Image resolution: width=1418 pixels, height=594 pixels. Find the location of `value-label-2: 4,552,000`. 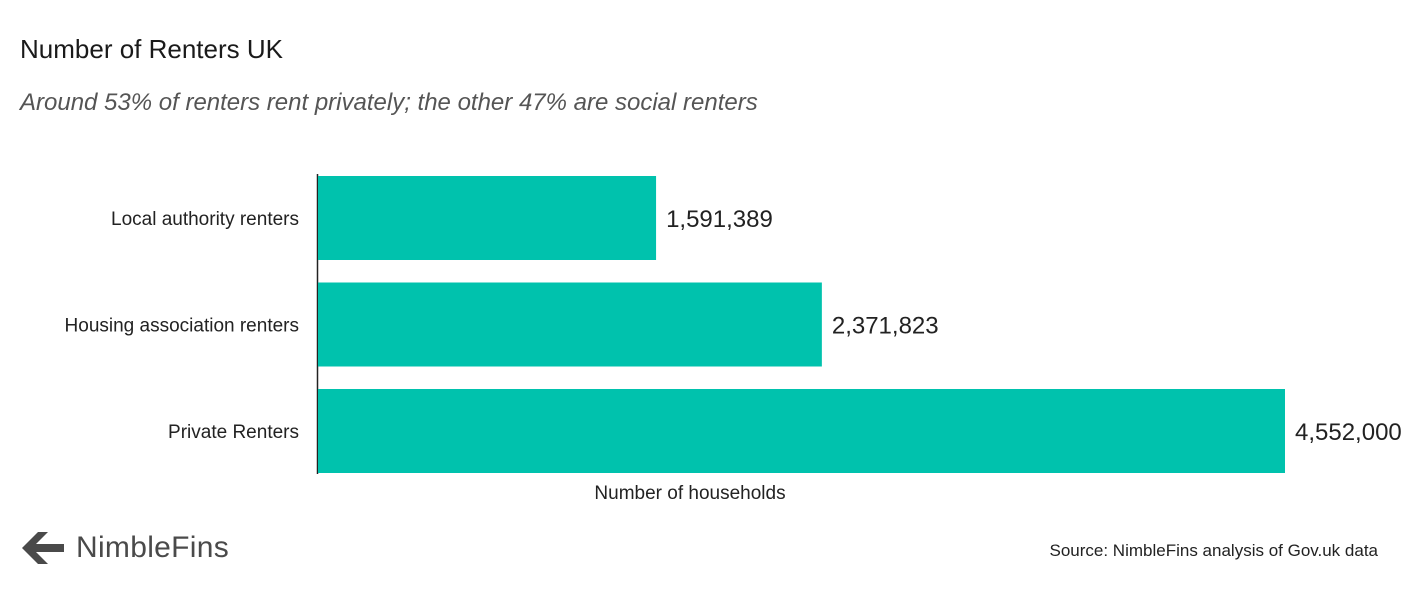

value-label-2: 4,552,000 is located at coordinates (1348, 432).